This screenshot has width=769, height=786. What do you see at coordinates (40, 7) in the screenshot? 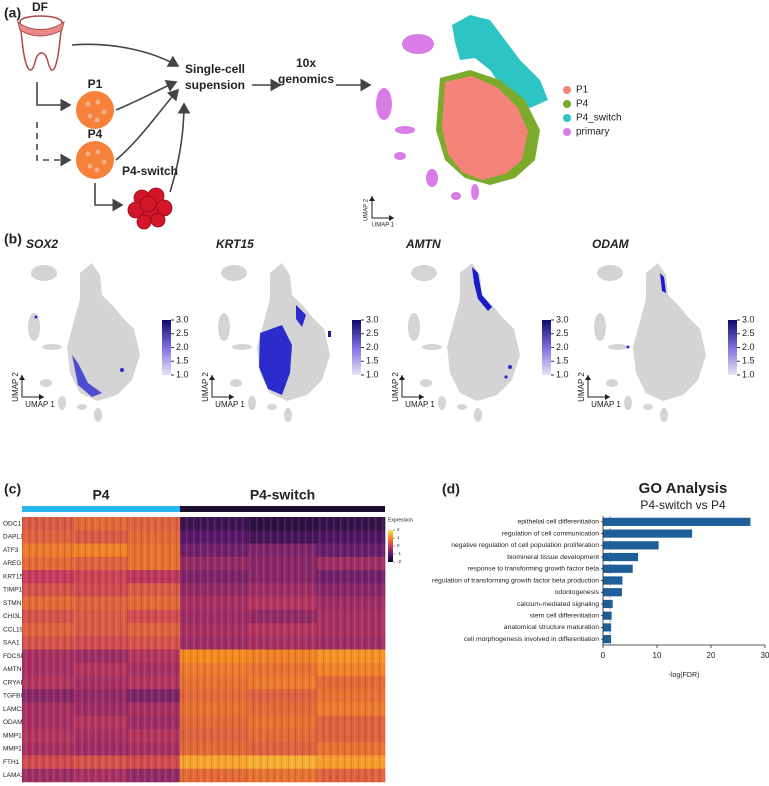
I see `source-label: DF` at bounding box center [40, 7].